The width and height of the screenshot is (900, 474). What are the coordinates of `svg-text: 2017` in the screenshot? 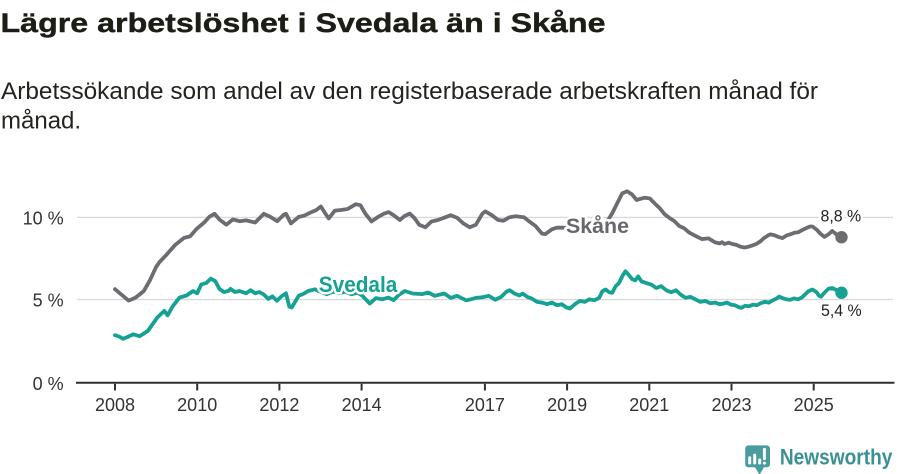 It's located at (485, 405).